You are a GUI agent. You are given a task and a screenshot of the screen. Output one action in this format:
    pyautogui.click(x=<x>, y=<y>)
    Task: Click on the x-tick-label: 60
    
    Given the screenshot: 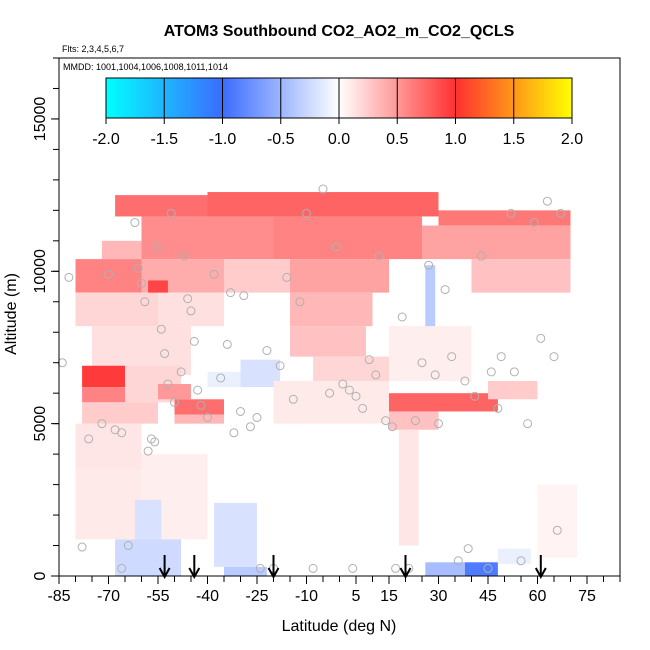 What is the action you would take?
    pyautogui.click(x=538, y=596)
    